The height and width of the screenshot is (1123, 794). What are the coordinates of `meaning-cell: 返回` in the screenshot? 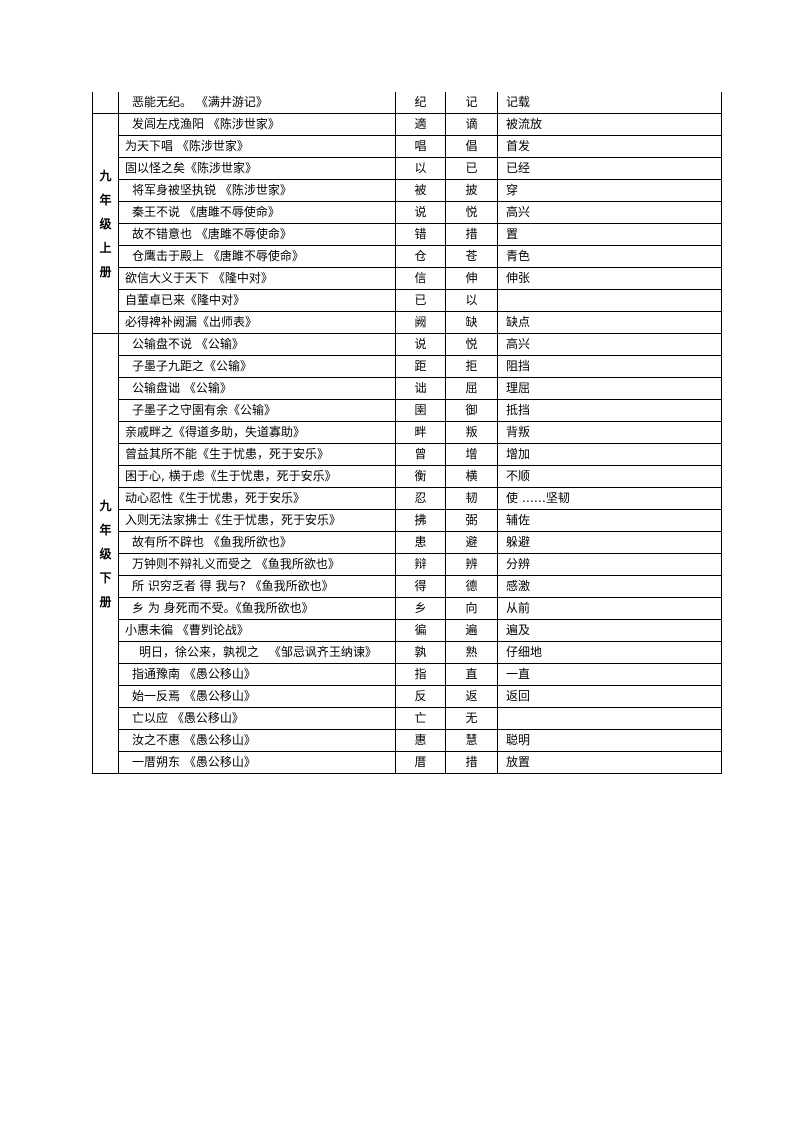 It's located at (609, 696).